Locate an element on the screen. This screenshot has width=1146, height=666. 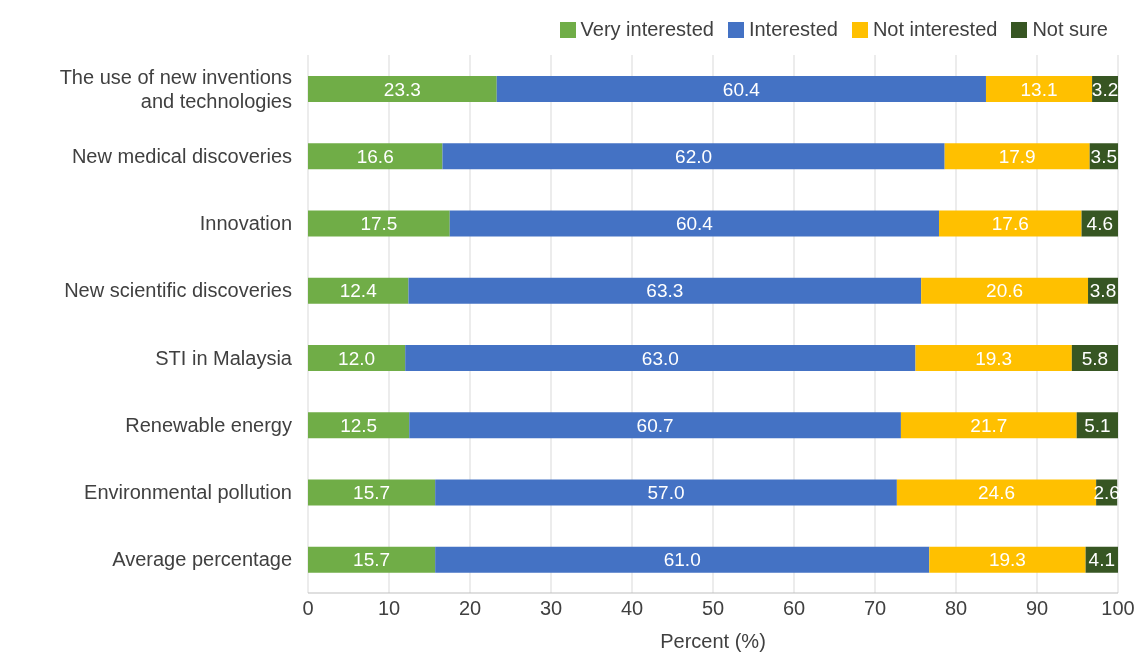
x-tick-label: 40 is located at coordinates (632, 608).